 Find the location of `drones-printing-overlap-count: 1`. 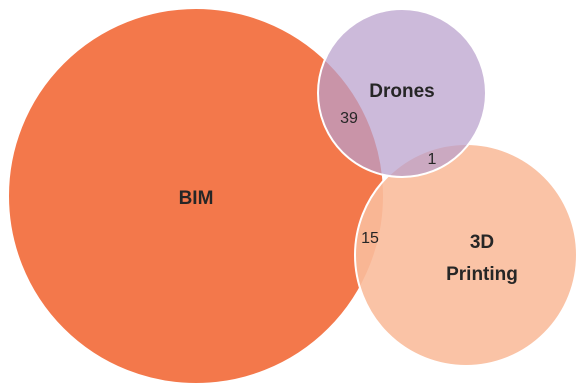

drones-printing-overlap-count: 1 is located at coordinates (432, 159).